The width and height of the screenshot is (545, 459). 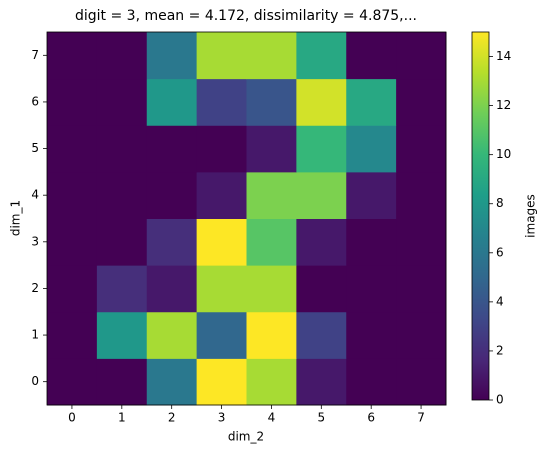 What do you see at coordinates (500, 203) in the screenshot?
I see `colorbar-tick-label: 8` at bounding box center [500, 203].